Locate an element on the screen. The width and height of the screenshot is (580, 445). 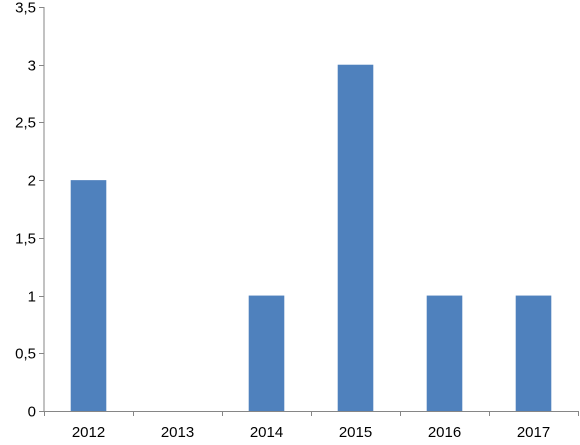
y-axis: 0 0,5 1 1,5 2 2,5 3 3,5 is located at coordinates (30, 210).